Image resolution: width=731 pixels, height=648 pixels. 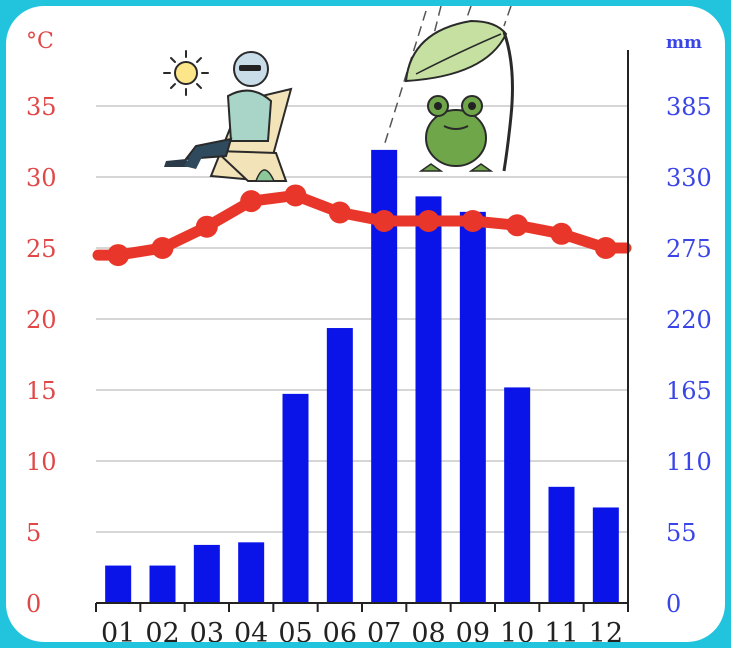 I want to click on left-tick-label: 20, so click(x=41, y=320).